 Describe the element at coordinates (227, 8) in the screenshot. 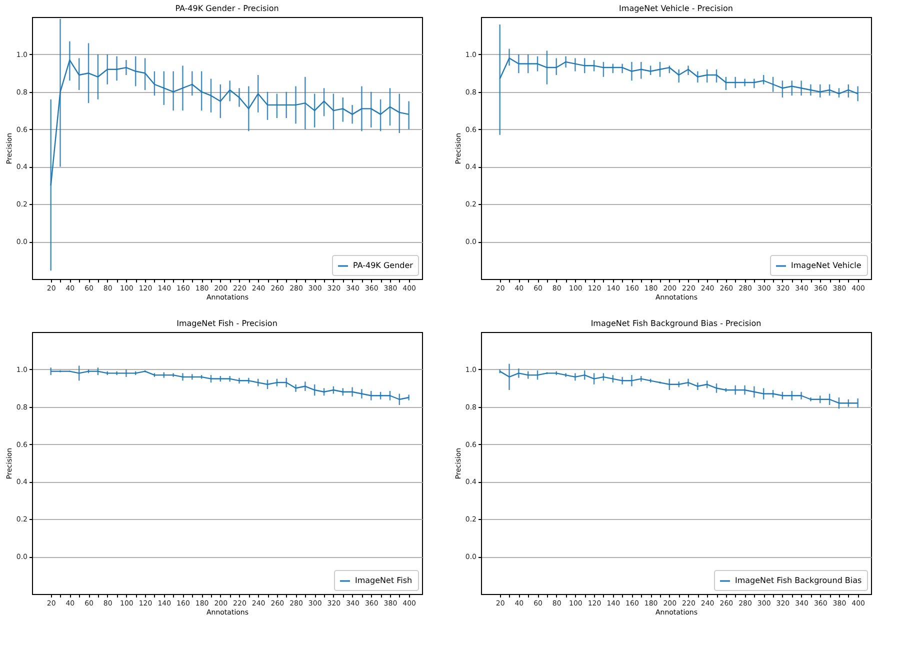

I see `chart-title: PA-49K Gender - Precision` at that location.